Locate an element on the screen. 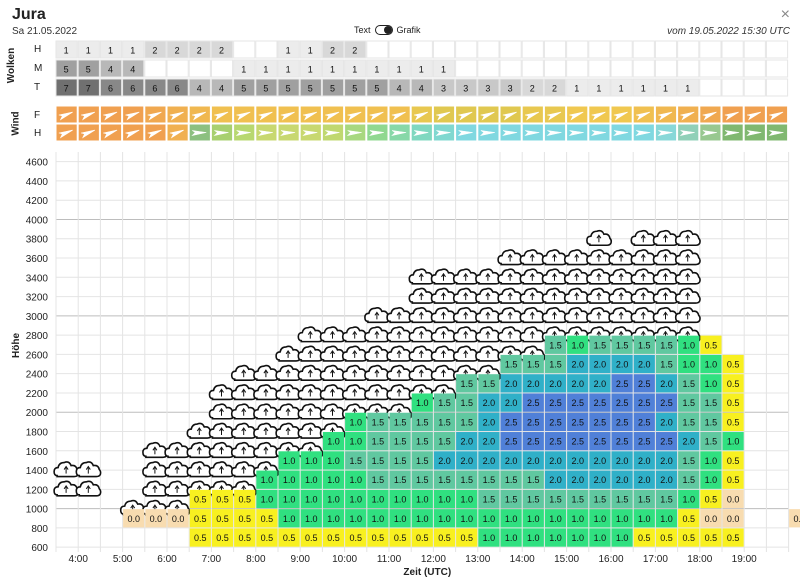  x-tick-label: 4:00 is located at coordinates (78, 559).